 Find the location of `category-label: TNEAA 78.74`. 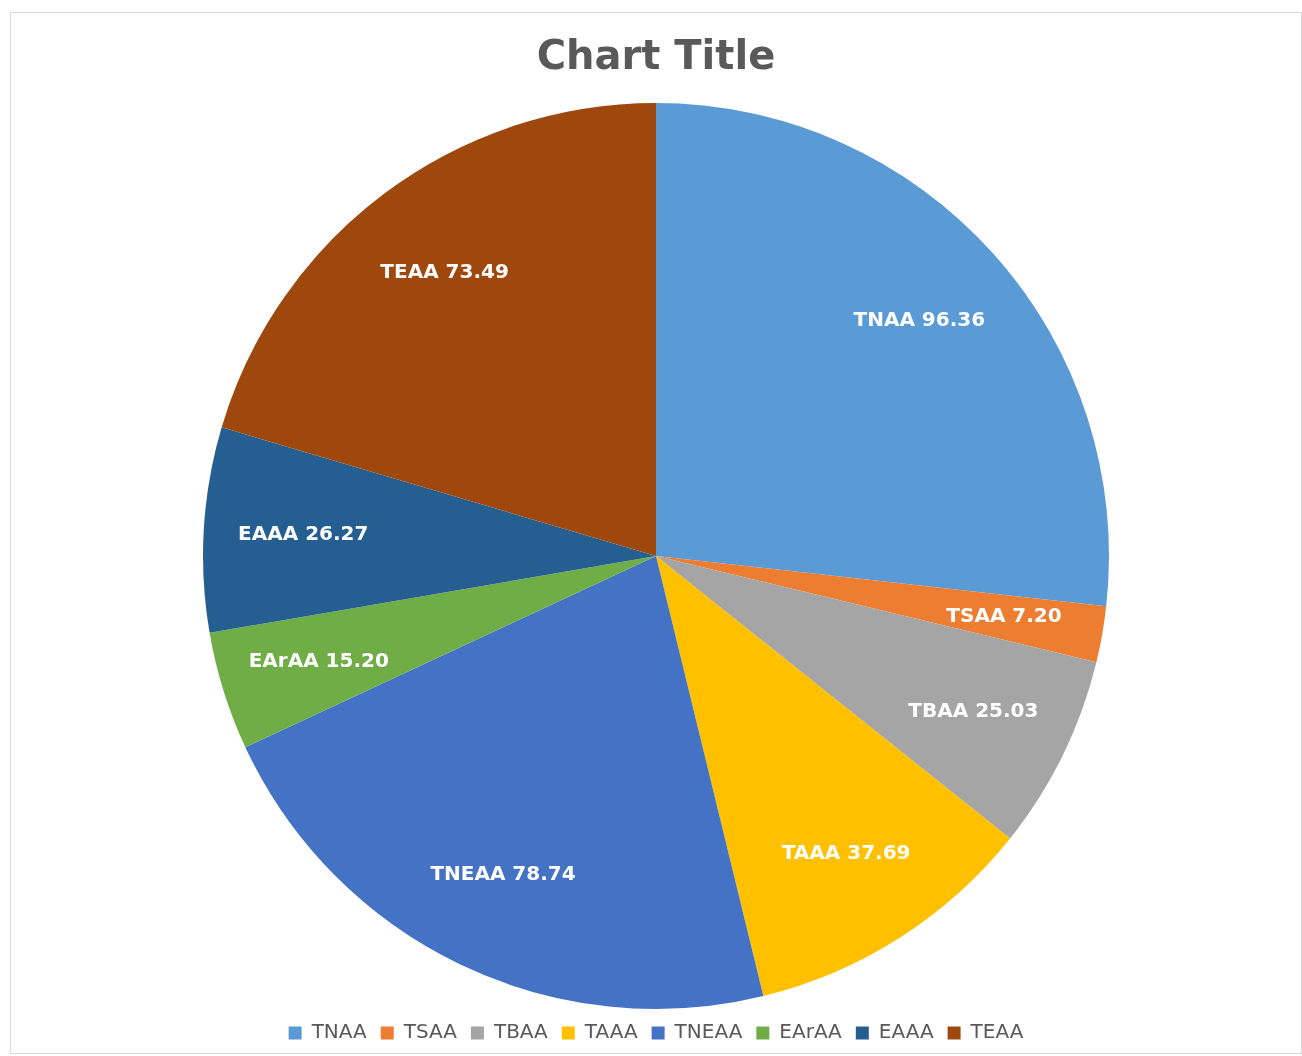

category-label: TNEAA 78.74 is located at coordinates (503, 872).